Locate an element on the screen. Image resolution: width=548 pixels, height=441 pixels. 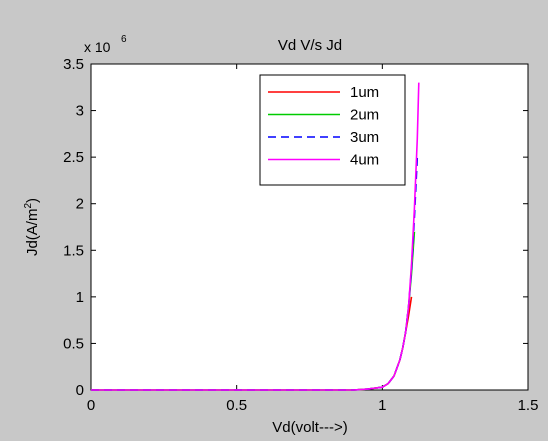
x-tick-label: 0.5 is located at coordinates (236, 405).